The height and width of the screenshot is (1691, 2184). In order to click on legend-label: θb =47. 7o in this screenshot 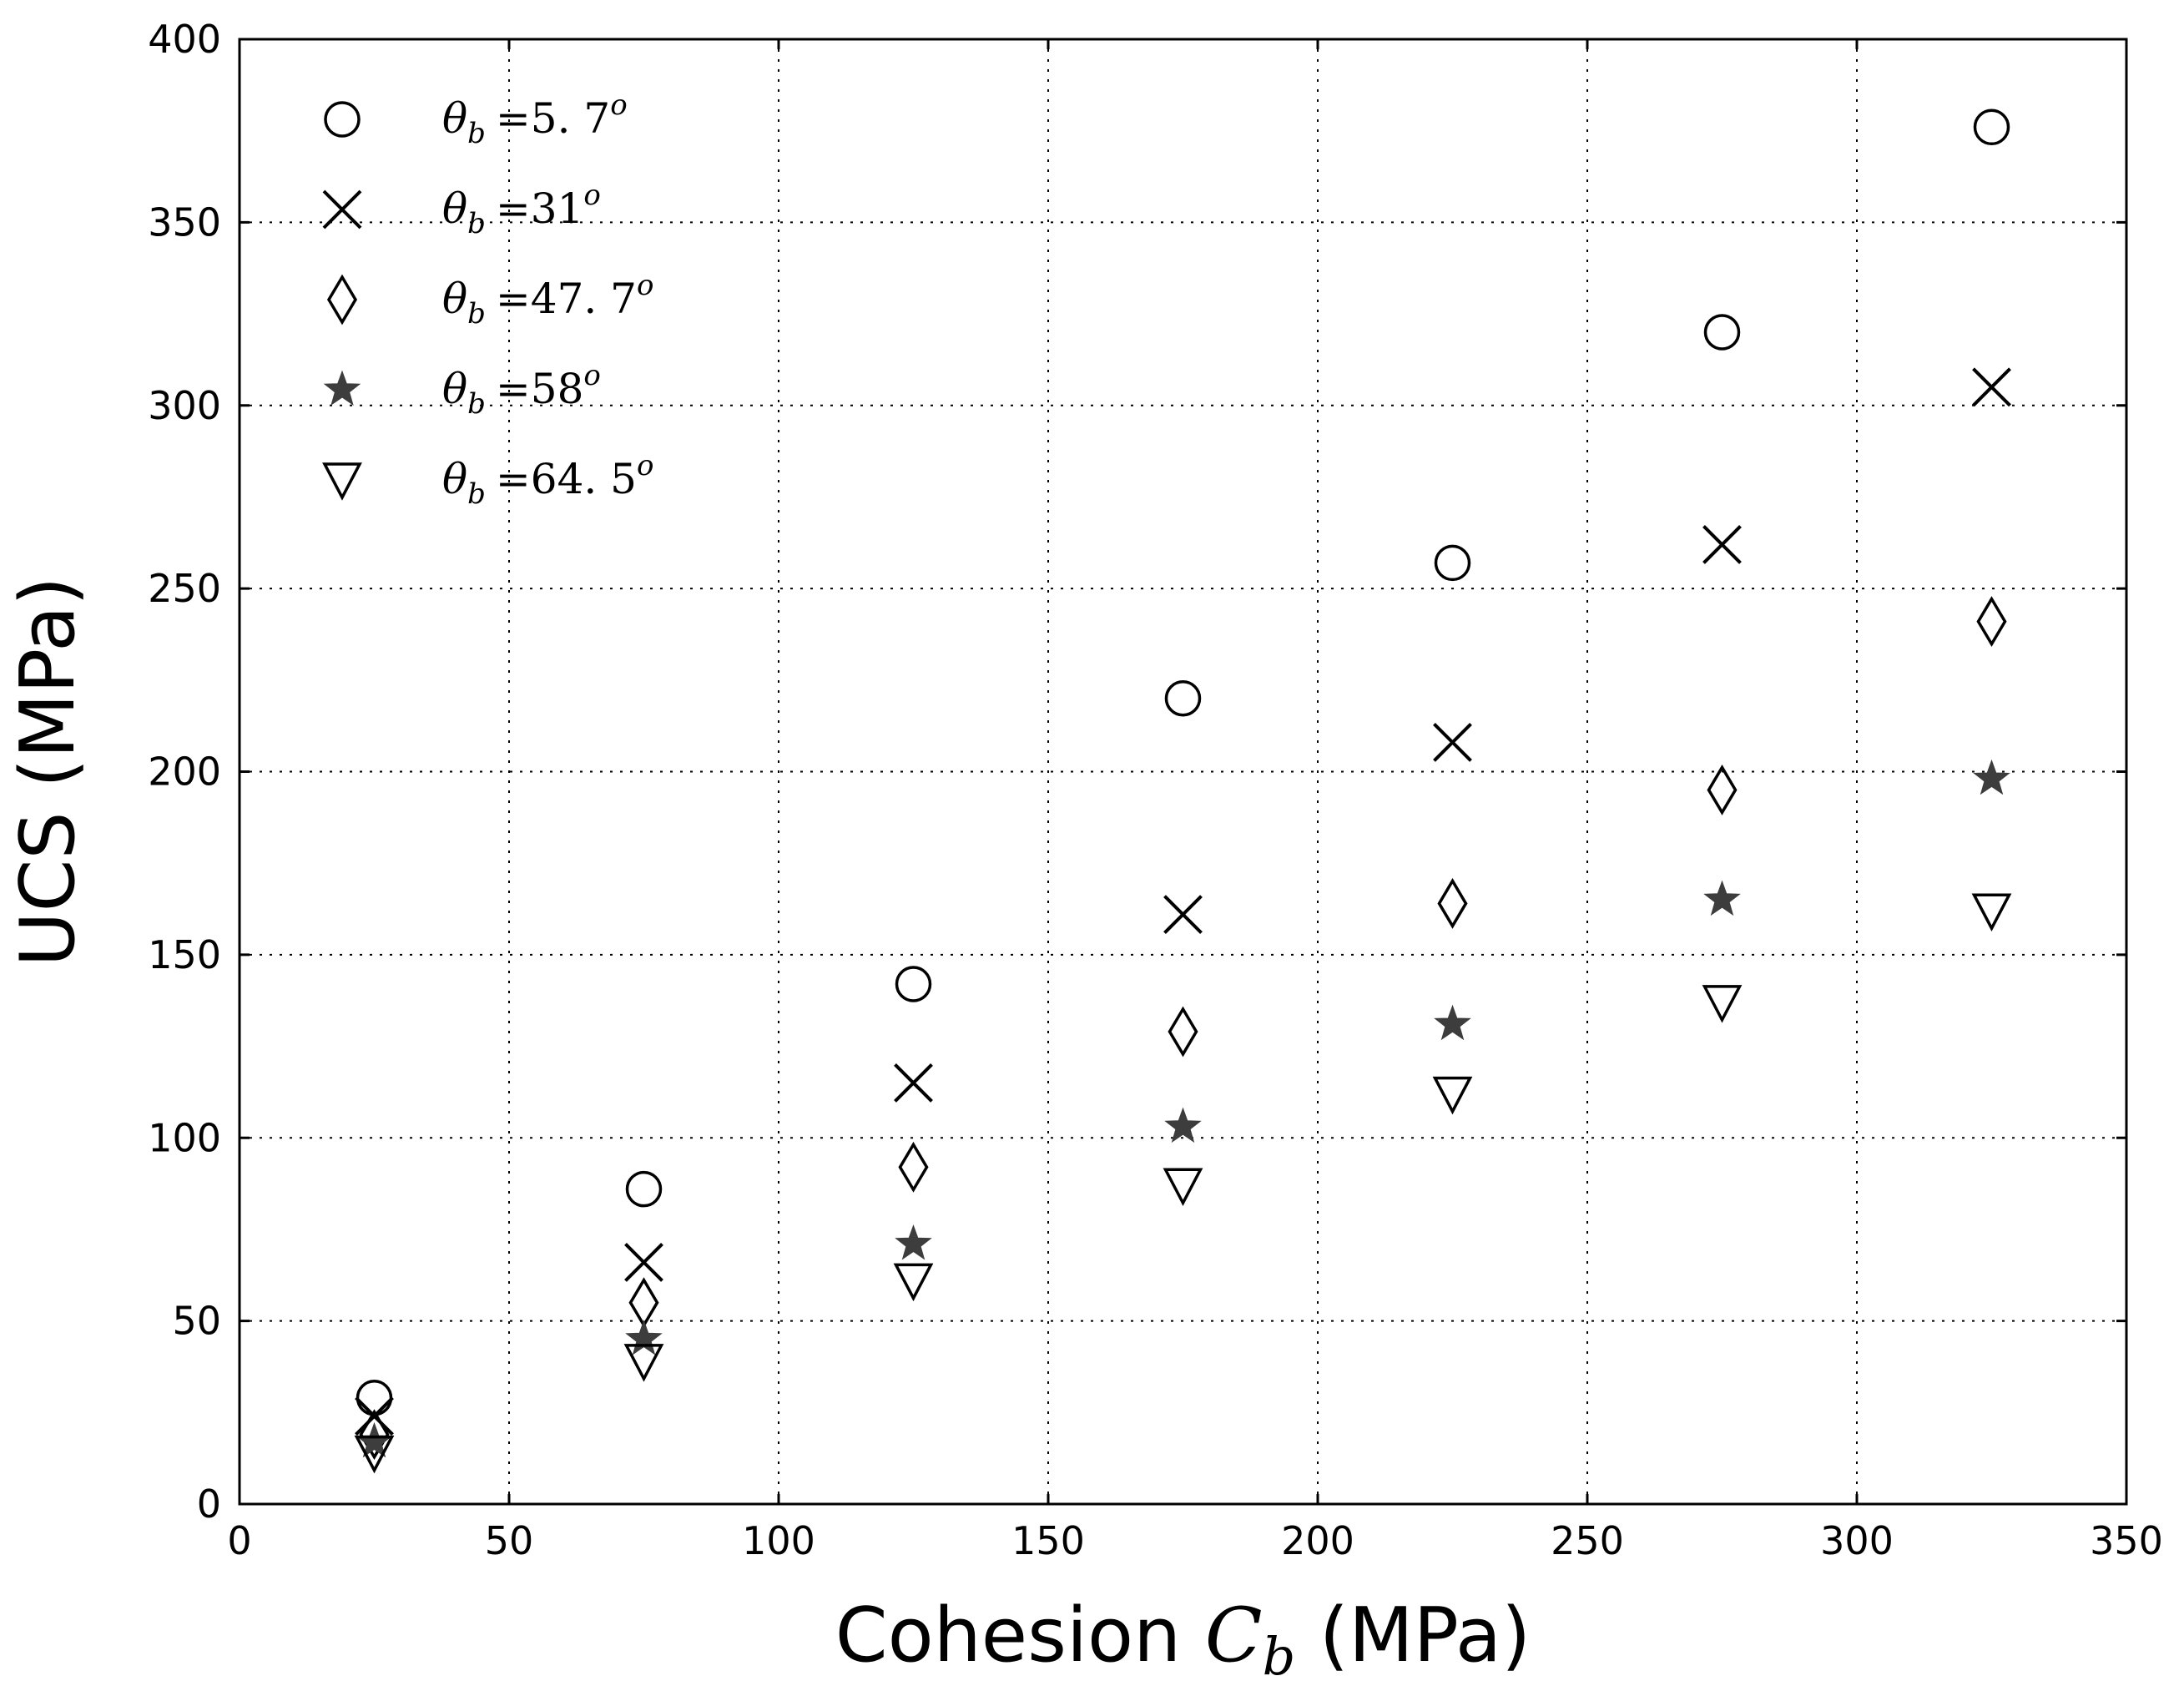, I will do `click(547, 300)`.